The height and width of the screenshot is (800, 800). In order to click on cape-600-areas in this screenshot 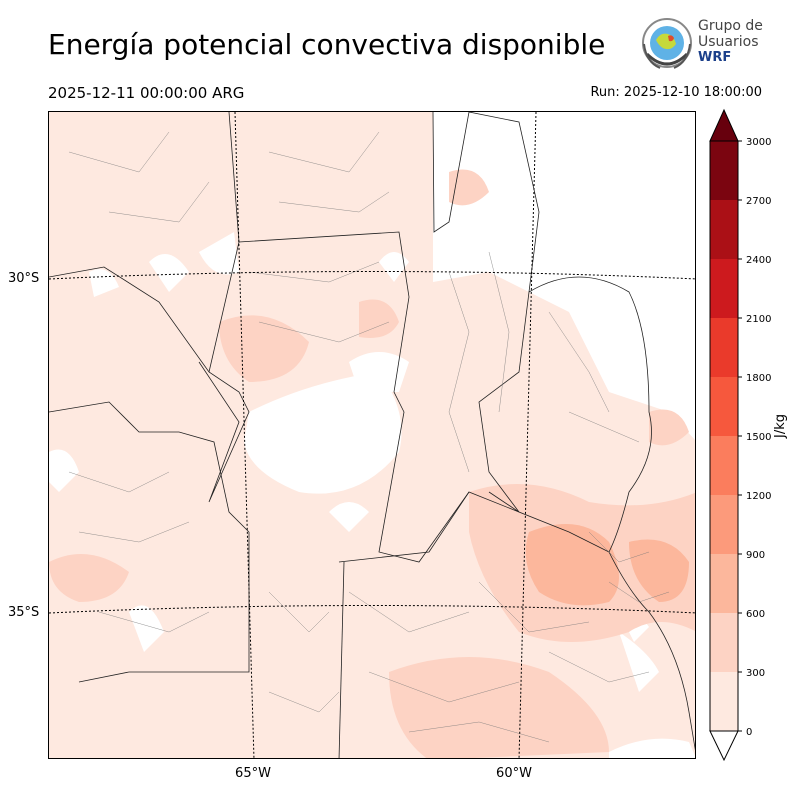, I will do `click(607, 565)`.